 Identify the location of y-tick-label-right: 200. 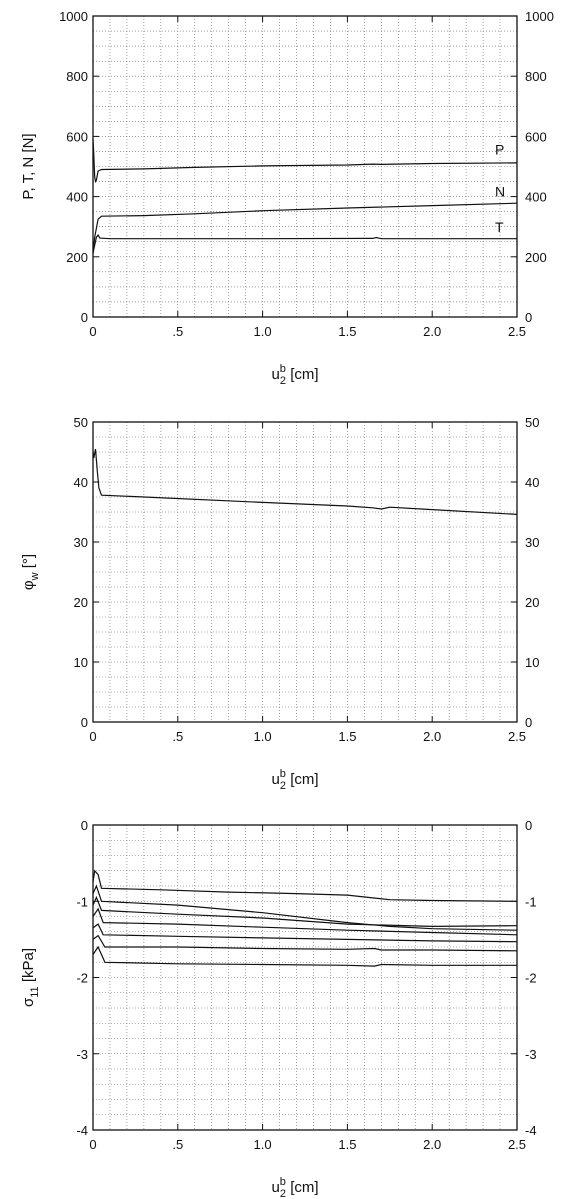
(536, 257).